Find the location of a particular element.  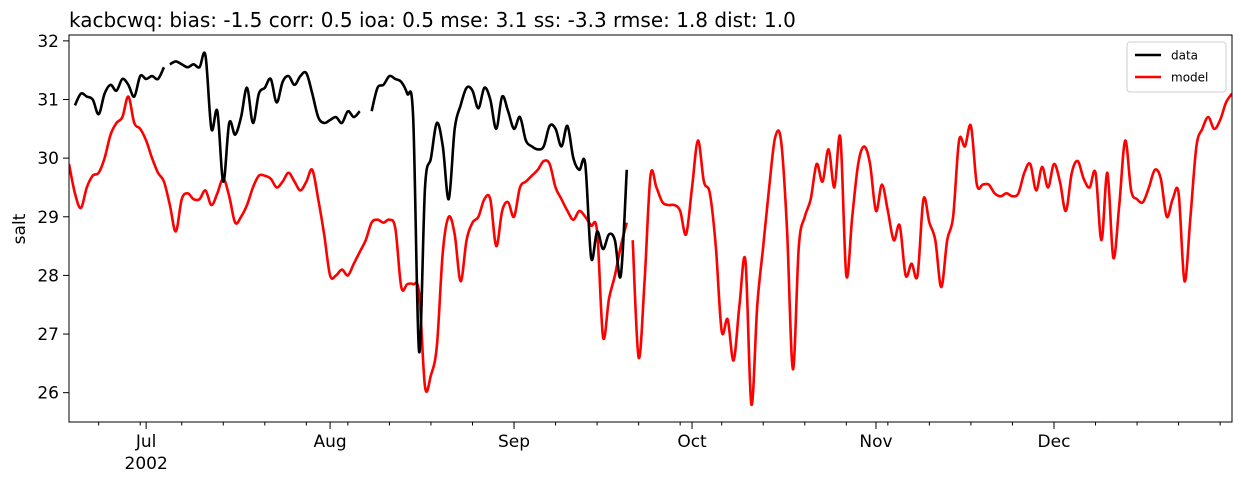

legend: data model is located at coordinates (1176, 67).